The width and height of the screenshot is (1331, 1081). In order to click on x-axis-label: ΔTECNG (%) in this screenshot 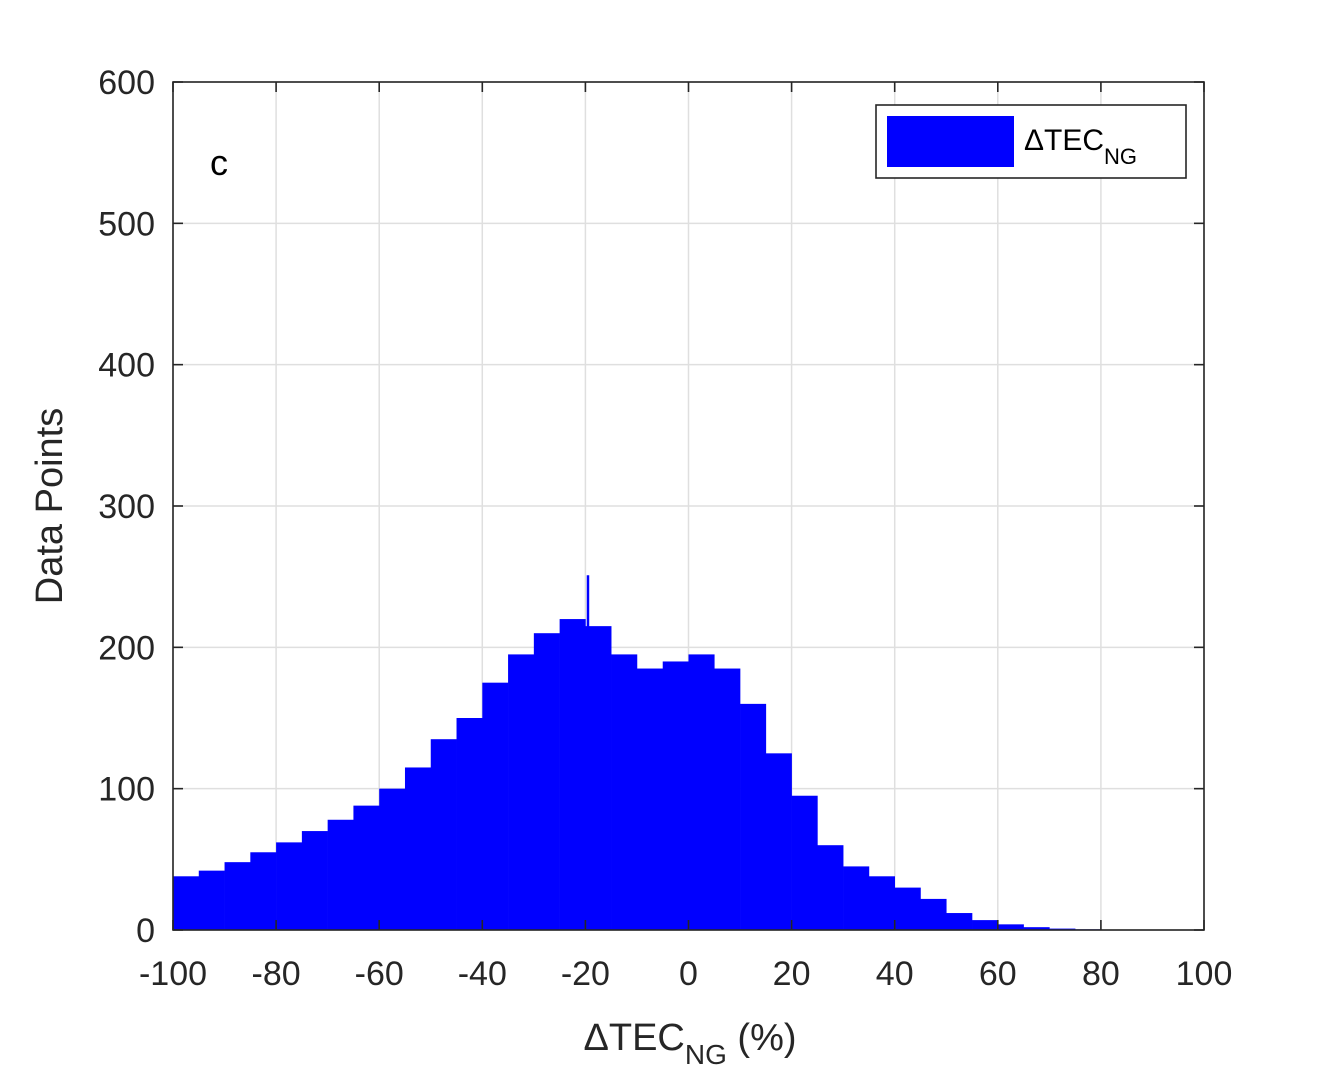, I will do `click(689, 1043)`.